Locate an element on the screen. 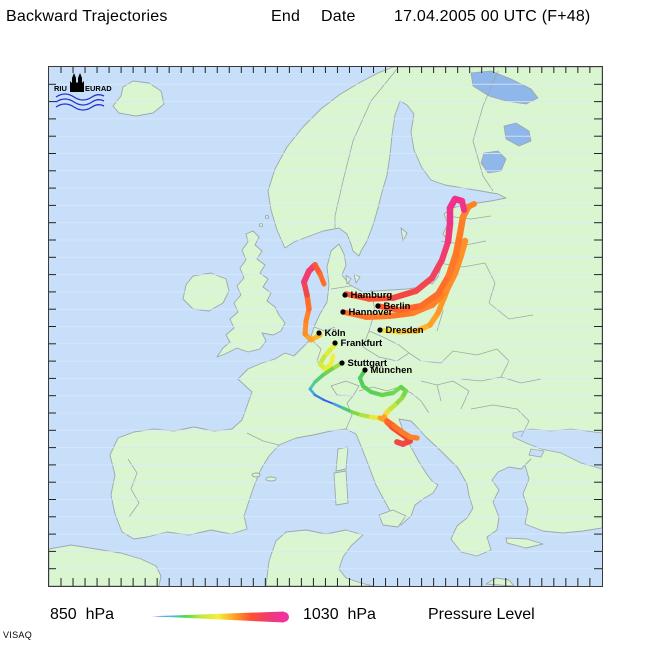 The width and height of the screenshot is (650, 650). pressure-gradient-svg is located at coordinates (220, 617).